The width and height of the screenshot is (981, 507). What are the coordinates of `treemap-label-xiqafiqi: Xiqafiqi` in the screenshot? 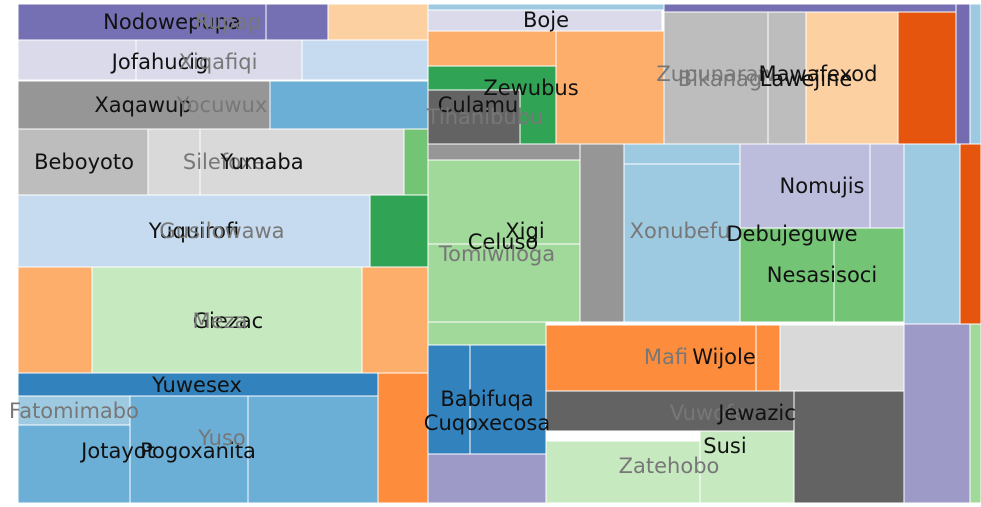 It's located at (218, 62).